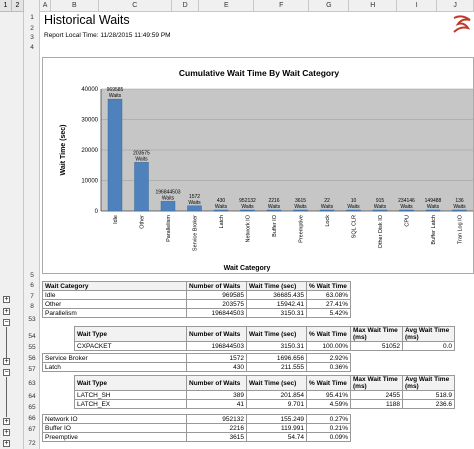 The image size is (474, 449). What do you see at coordinates (6, 6) in the screenshot?
I see `outline-level-1-button: 1` at bounding box center [6, 6].